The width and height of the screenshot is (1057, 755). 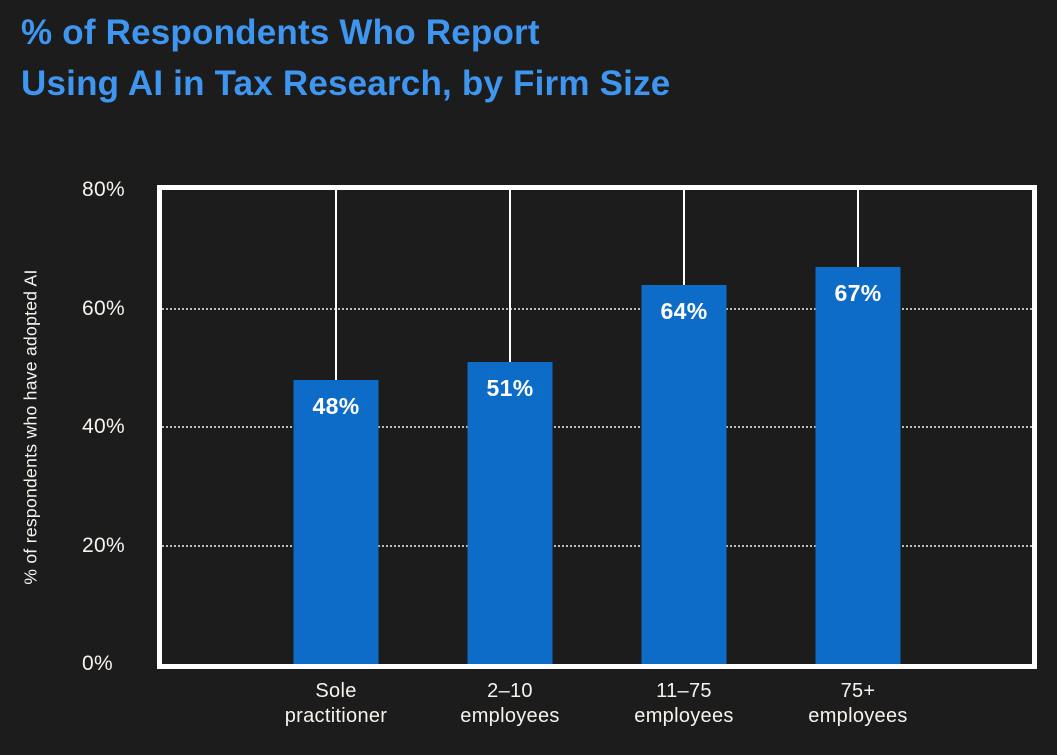 What do you see at coordinates (30, 427) in the screenshot?
I see `y-axis-title: % of respondents who have adopted AI` at bounding box center [30, 427].